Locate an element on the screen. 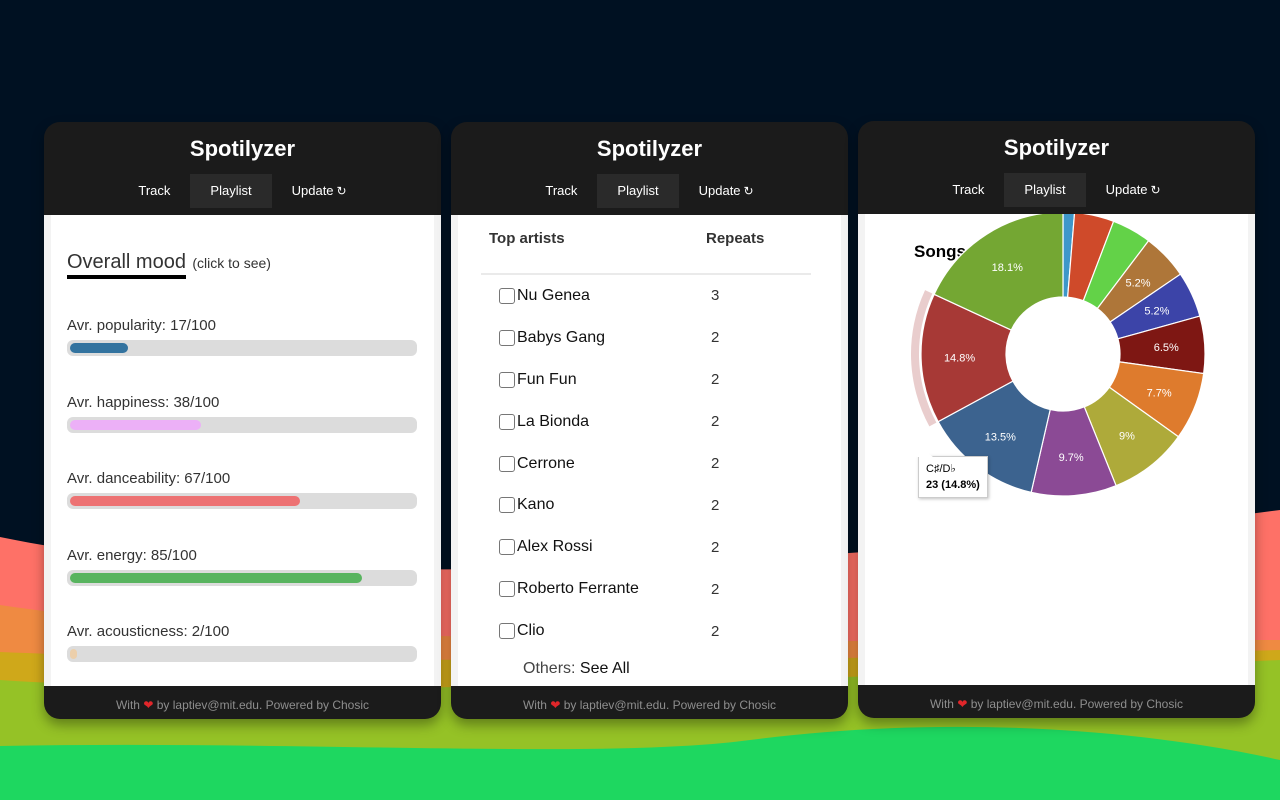 The image size is (1280, 800). metric-label: Avr. acousticness: 2/100 is located at coordinates (148, 631).